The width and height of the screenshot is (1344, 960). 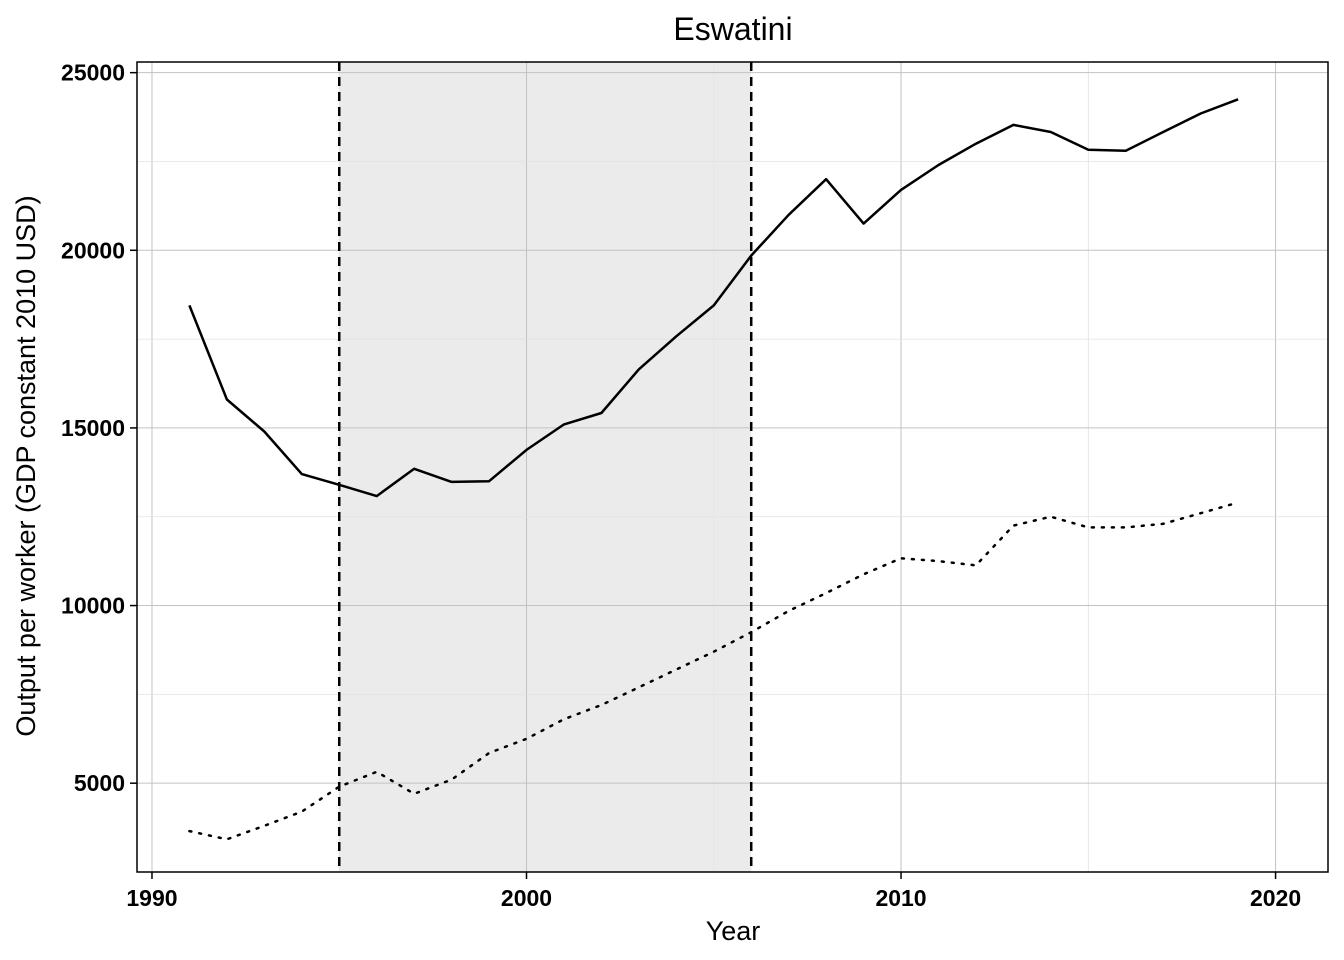 I want to click on y-tick-label: 10000, so click(x=93, y=606).